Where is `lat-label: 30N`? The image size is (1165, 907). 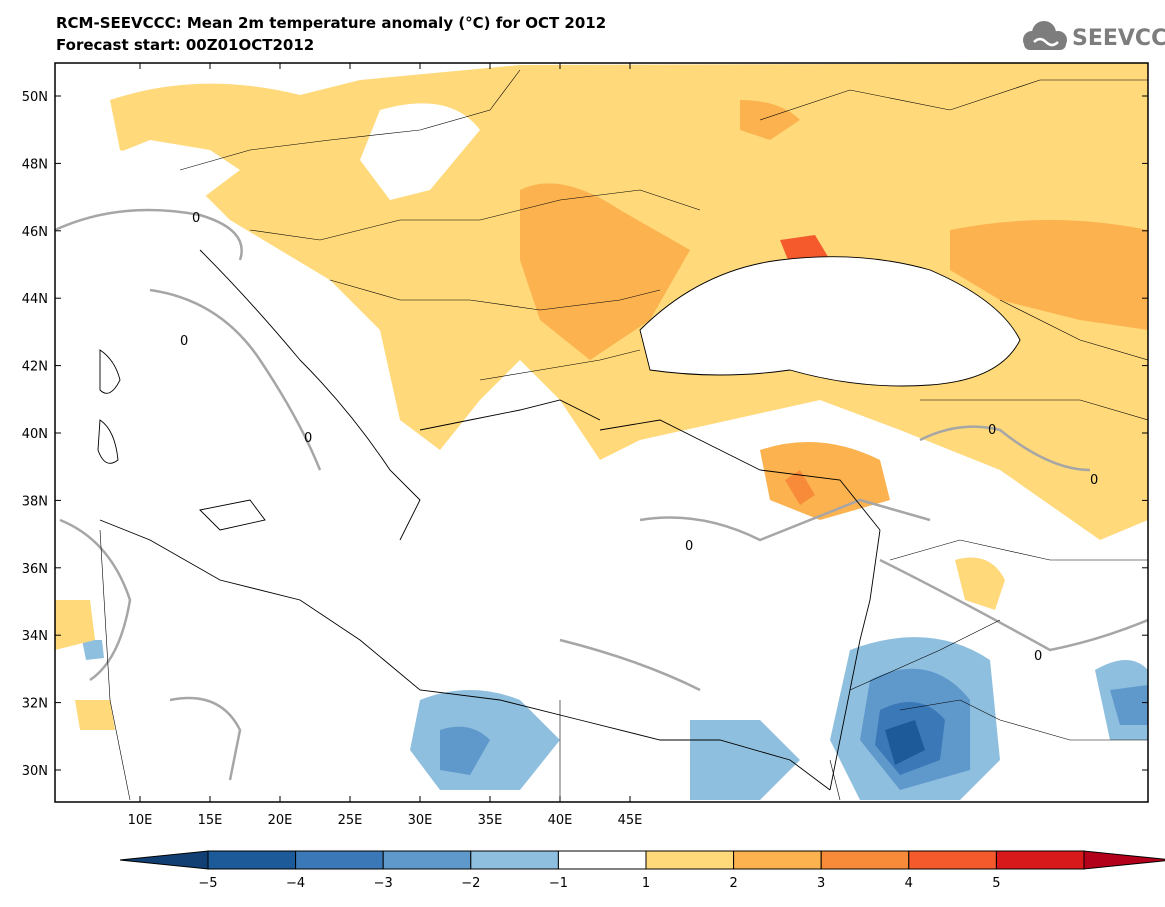
lat-label: 30N is located at coordinates (35, 771).